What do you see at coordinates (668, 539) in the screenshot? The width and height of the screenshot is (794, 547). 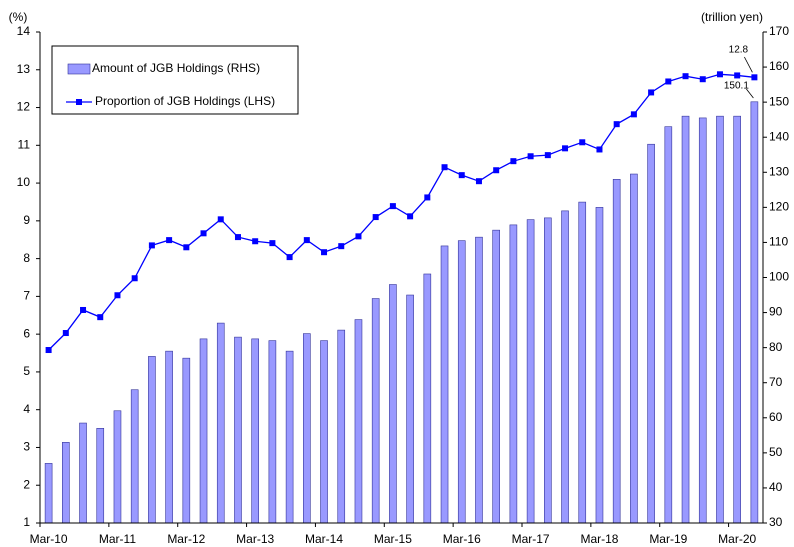 I see `x-tick-label: Mar-19` at bounding box center [668, 539].